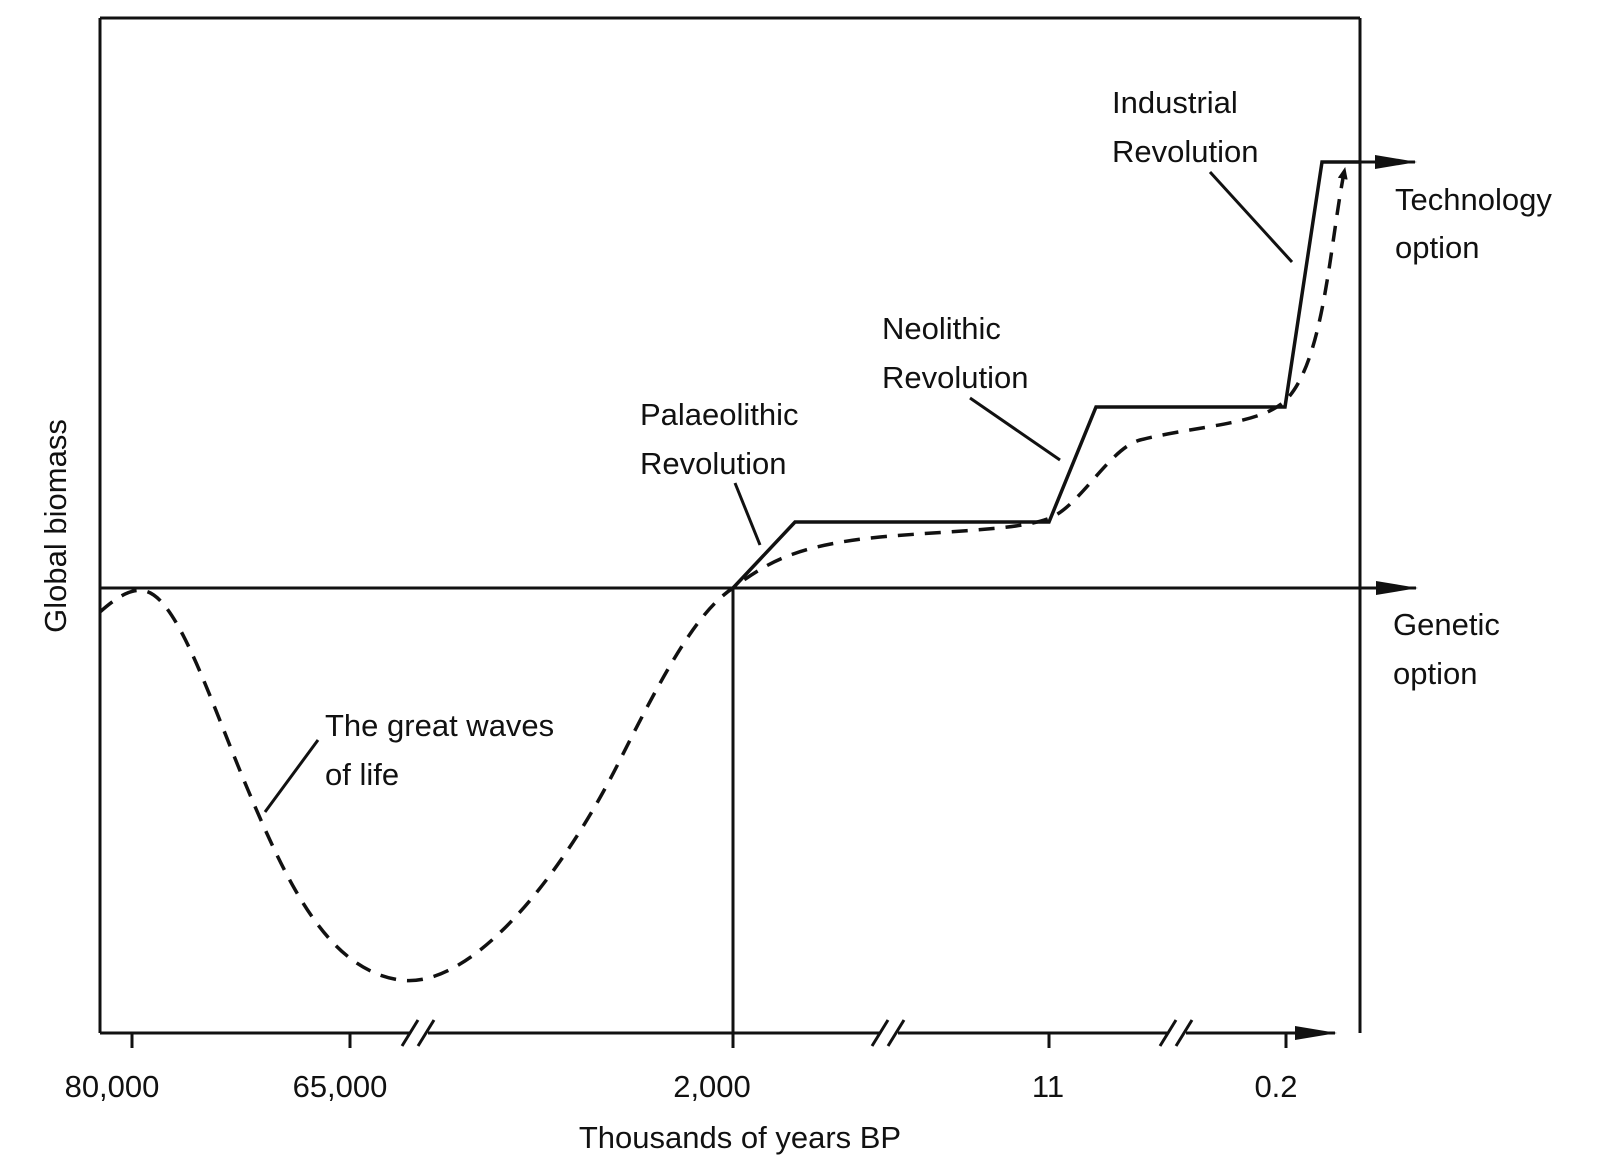 The height and width of the screenshot is (1175, 1601). Describe the element at coordinates (291, 776) in the screenshot. I see `leader-great-waves` at that location.